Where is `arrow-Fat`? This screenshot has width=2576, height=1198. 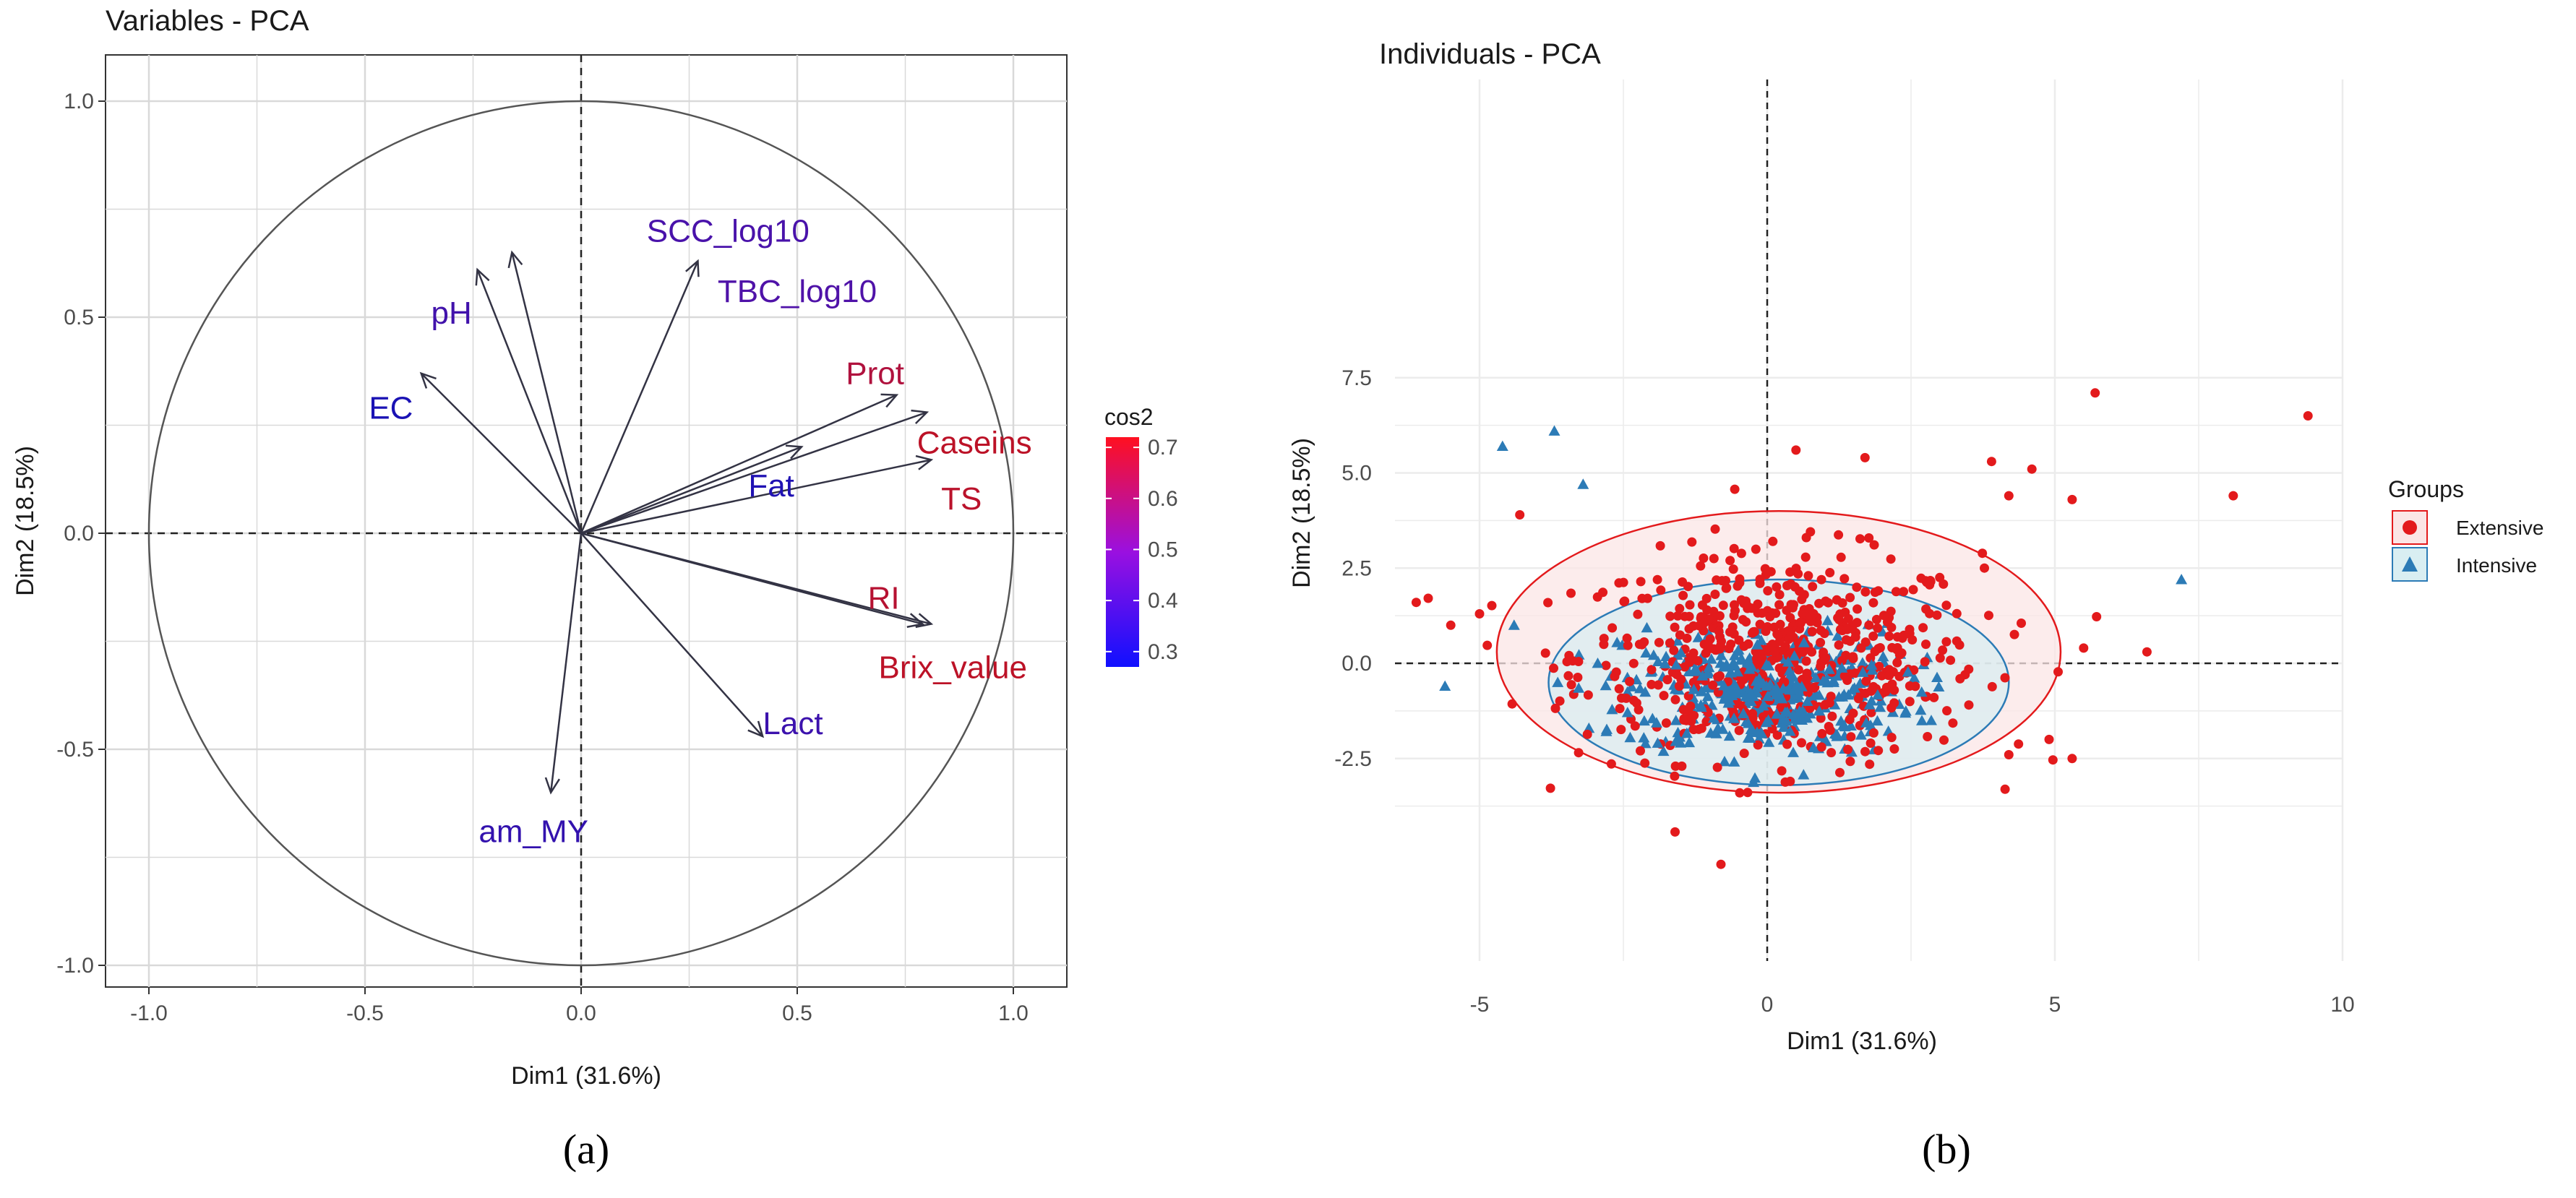 arrow-Fat is located at coordinates (691, 490).